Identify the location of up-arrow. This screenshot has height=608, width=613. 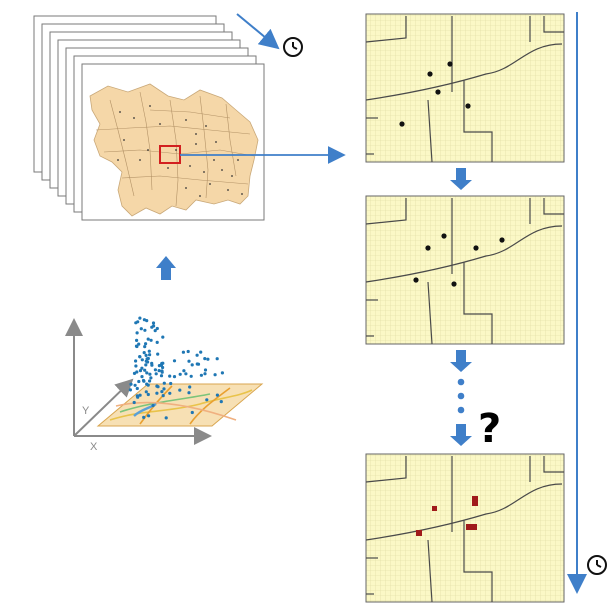
(166, 268).